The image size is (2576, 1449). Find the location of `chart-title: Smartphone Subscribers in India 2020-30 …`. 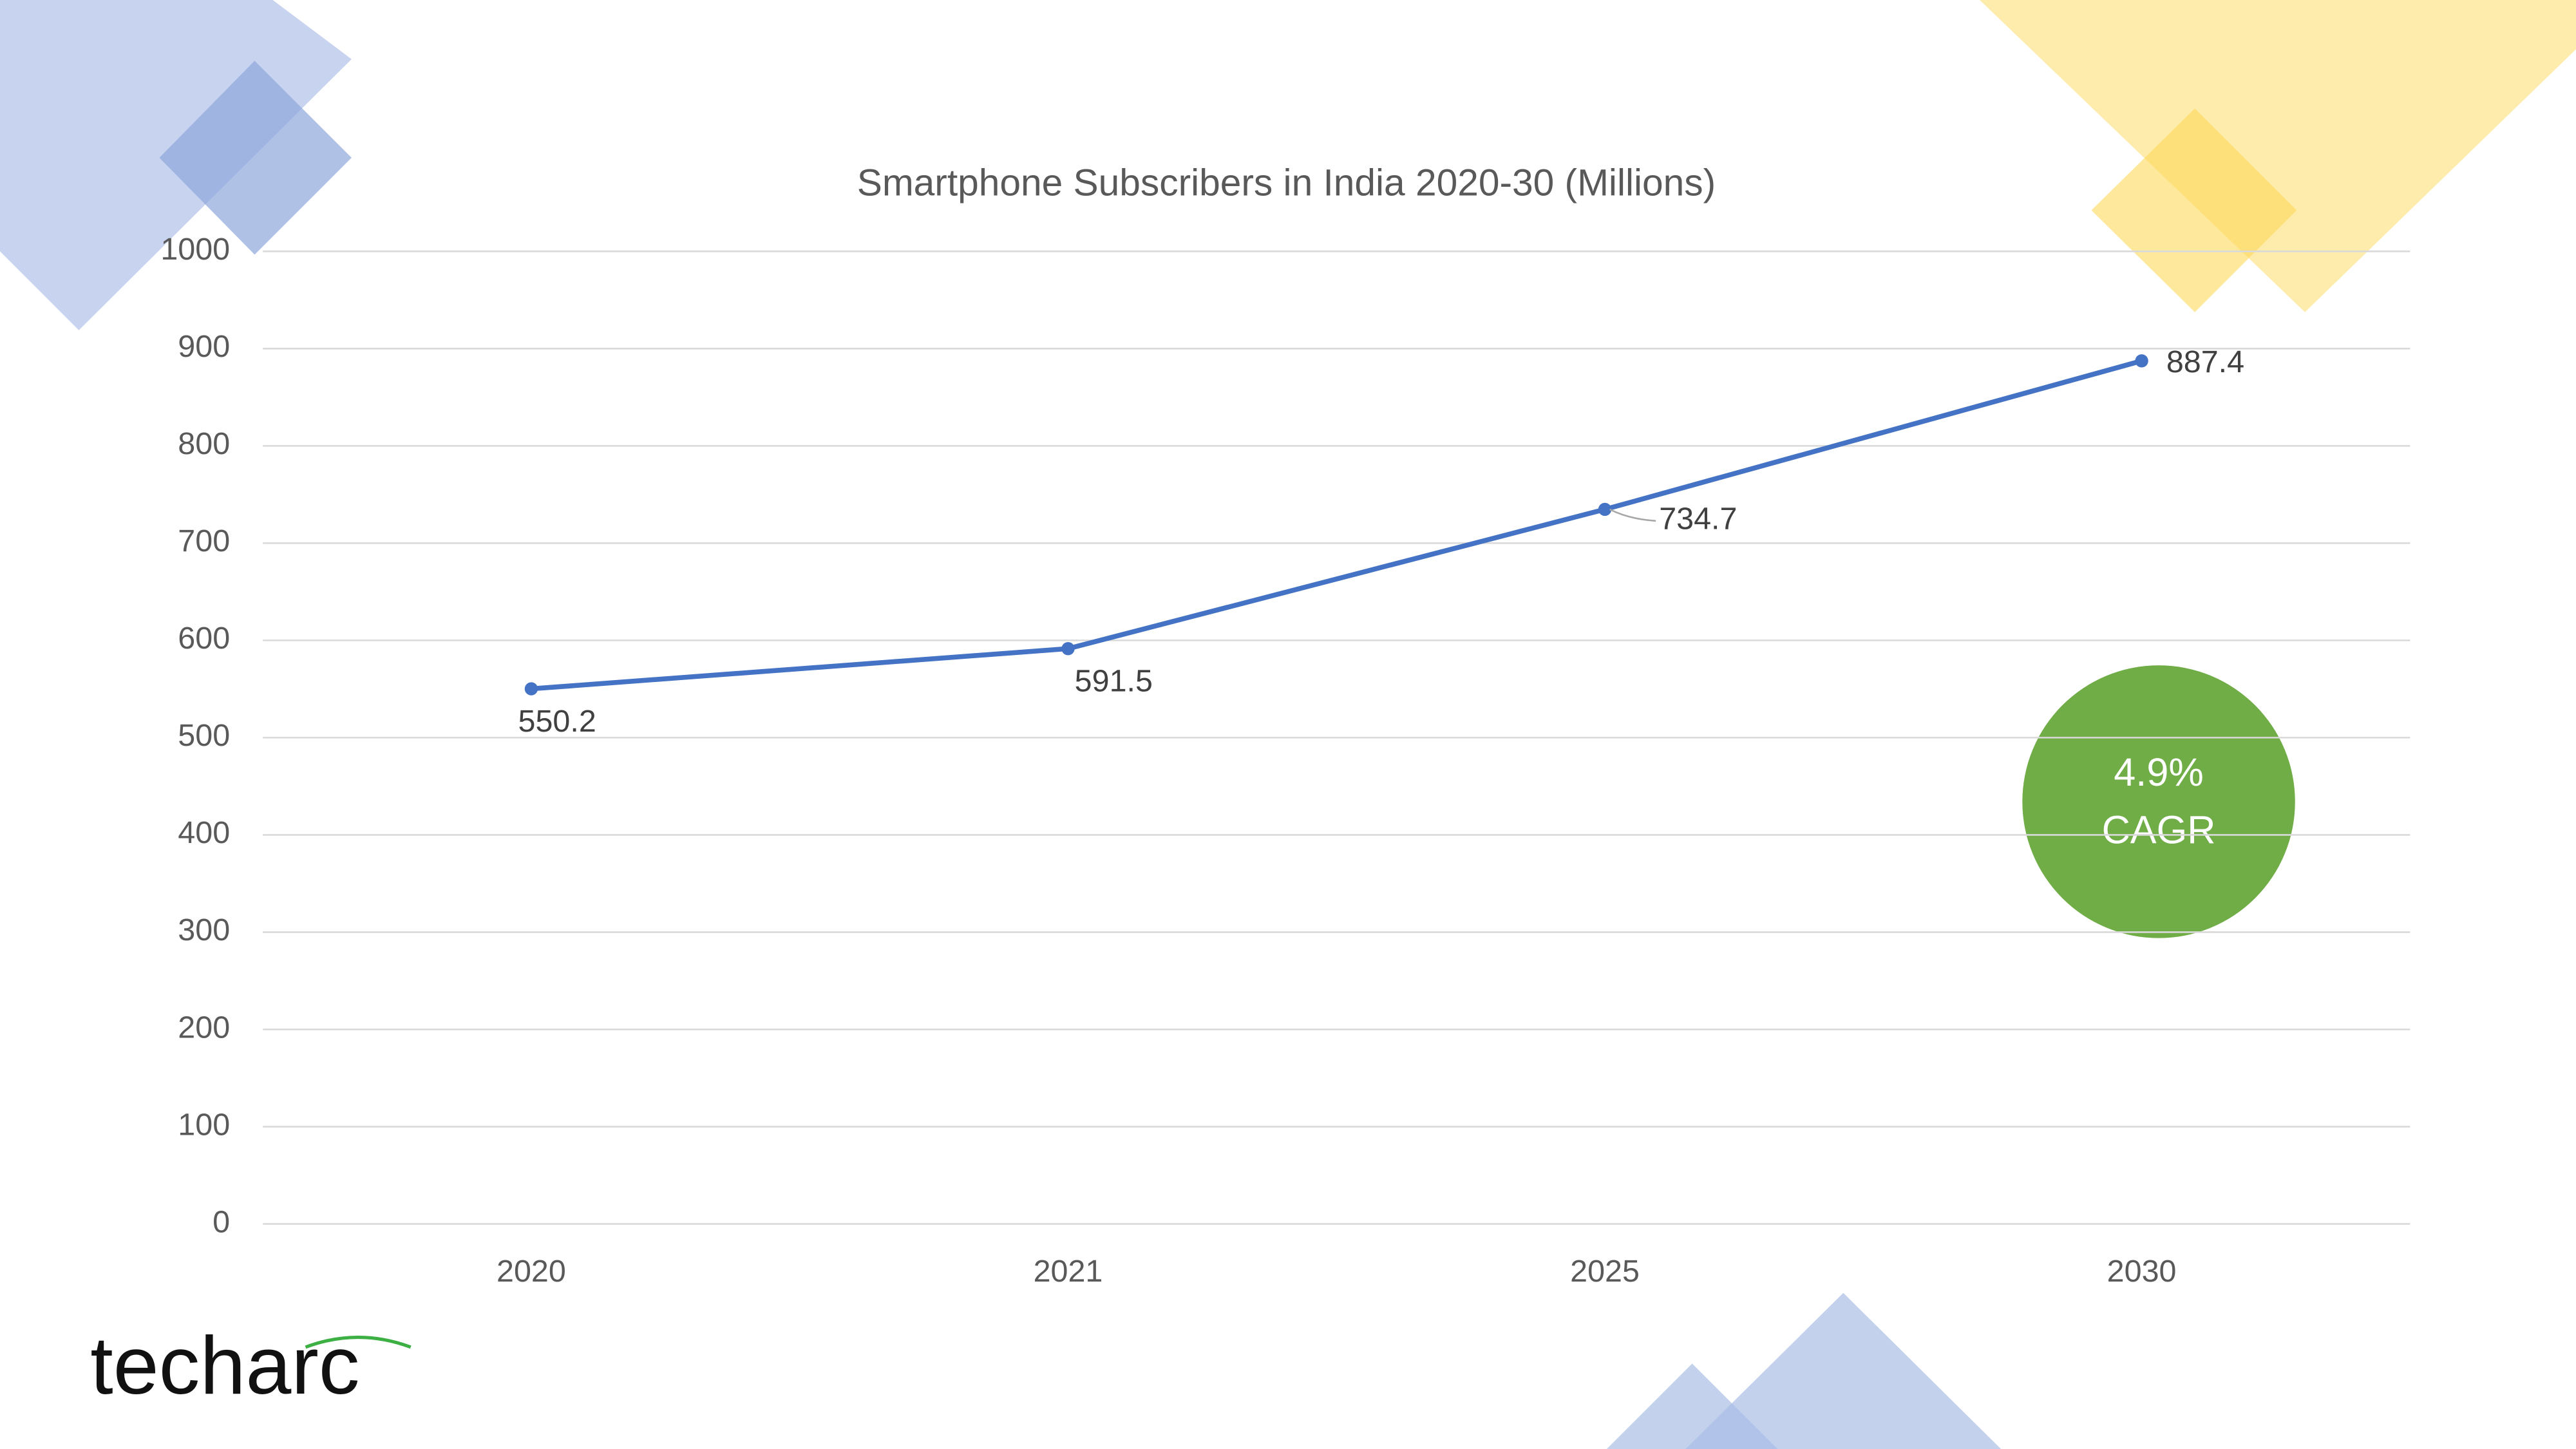

chart-title: Smartphone Subscribers in India 2020-30 … is located at coordinates (1287, 183).